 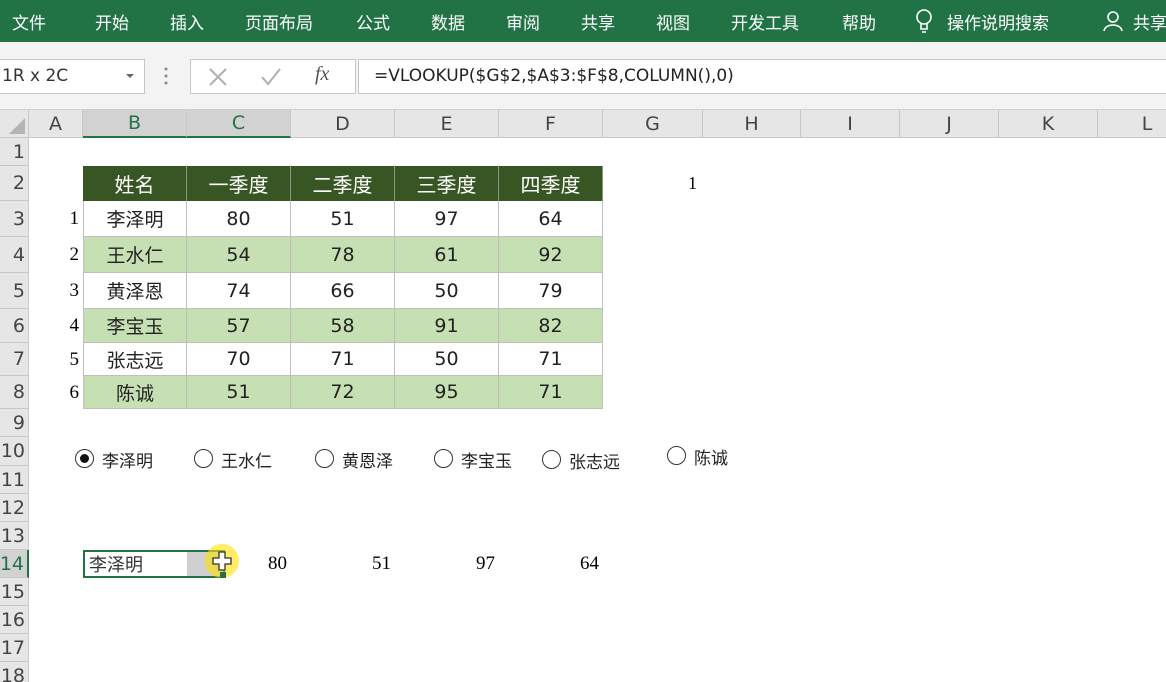 I want to click on score-cell: 50, so click(x=447, y=291).